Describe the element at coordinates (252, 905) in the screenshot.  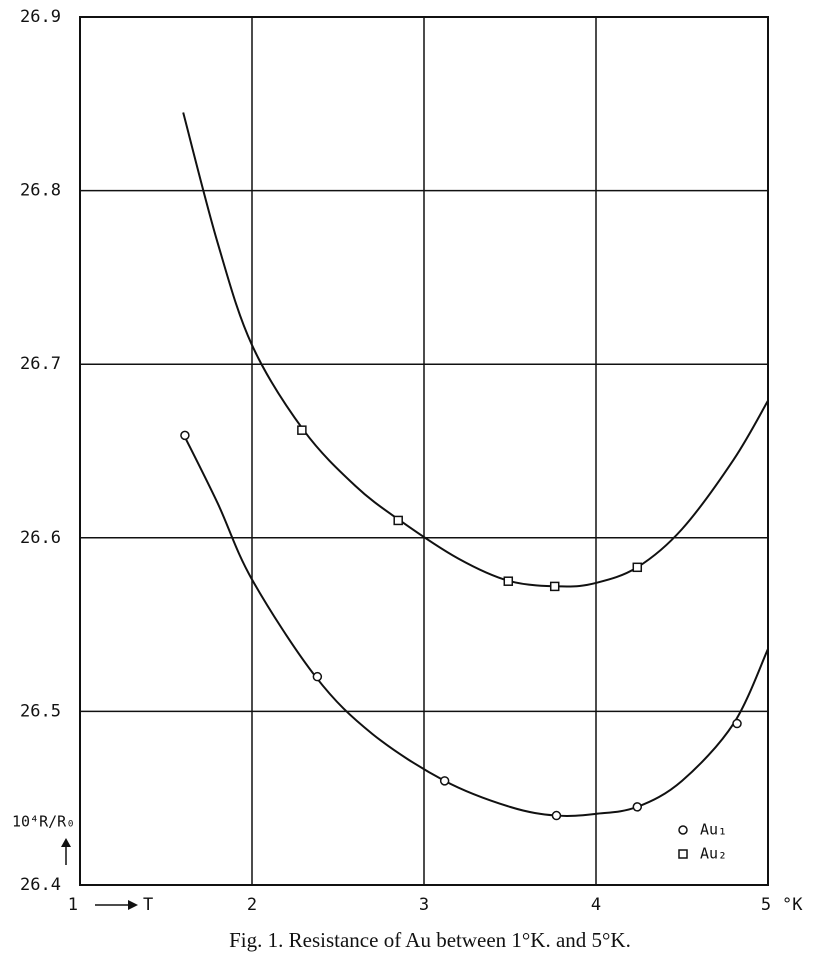
I see `x-tick-label: 2` at that location.